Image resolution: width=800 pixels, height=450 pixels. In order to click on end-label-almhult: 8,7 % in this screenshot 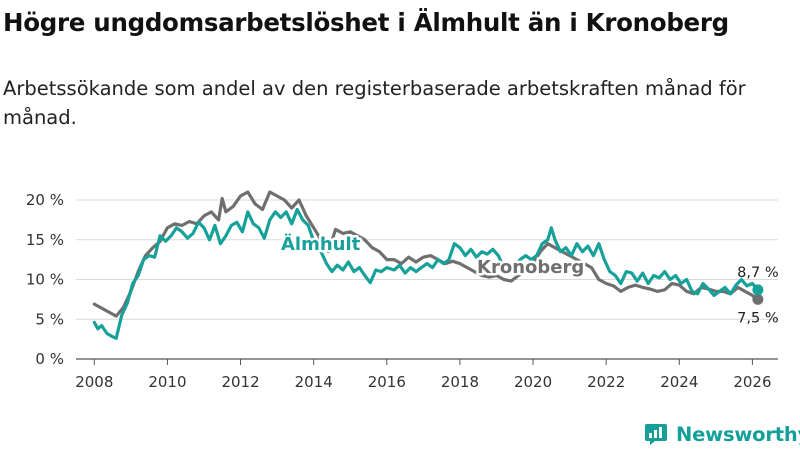, I will do `click(757, 273)`.